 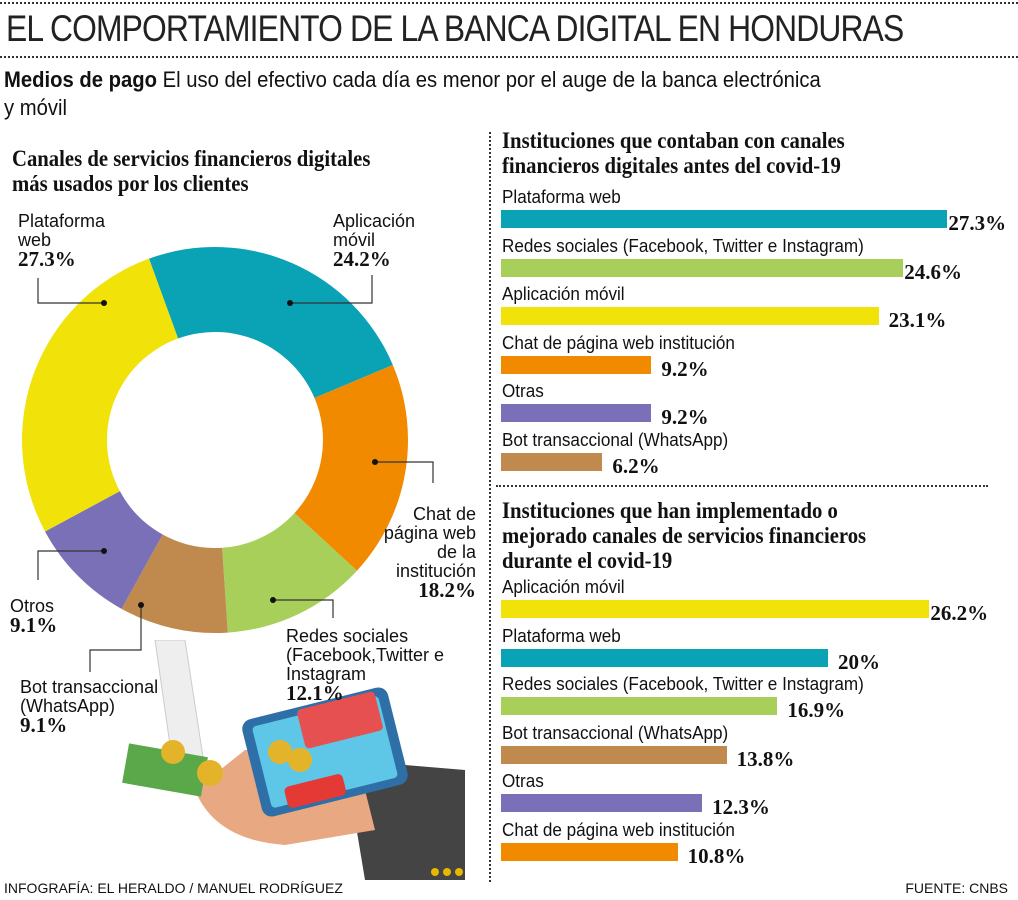 What do you see at coordinates (62, 230) in the screenshot?
I see `donut-label-text: Plataforma web` at bounding box center [62, 230].